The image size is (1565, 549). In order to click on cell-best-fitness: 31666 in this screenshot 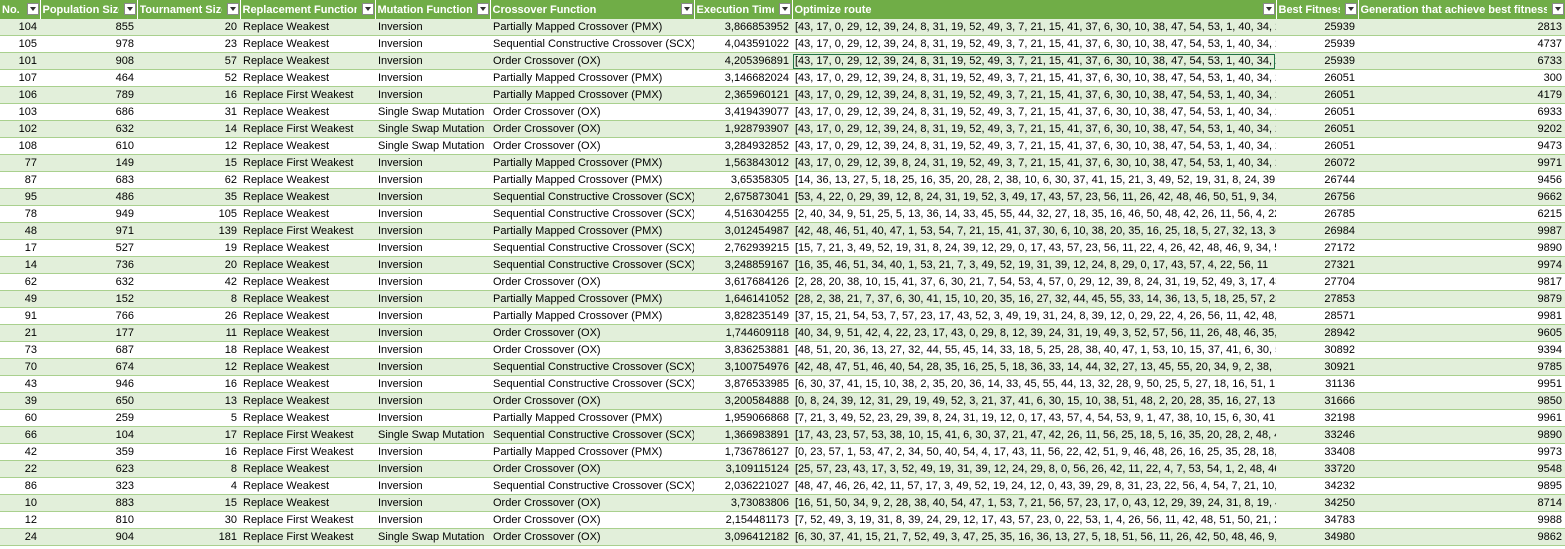, I will do `click(1317, 401)`.